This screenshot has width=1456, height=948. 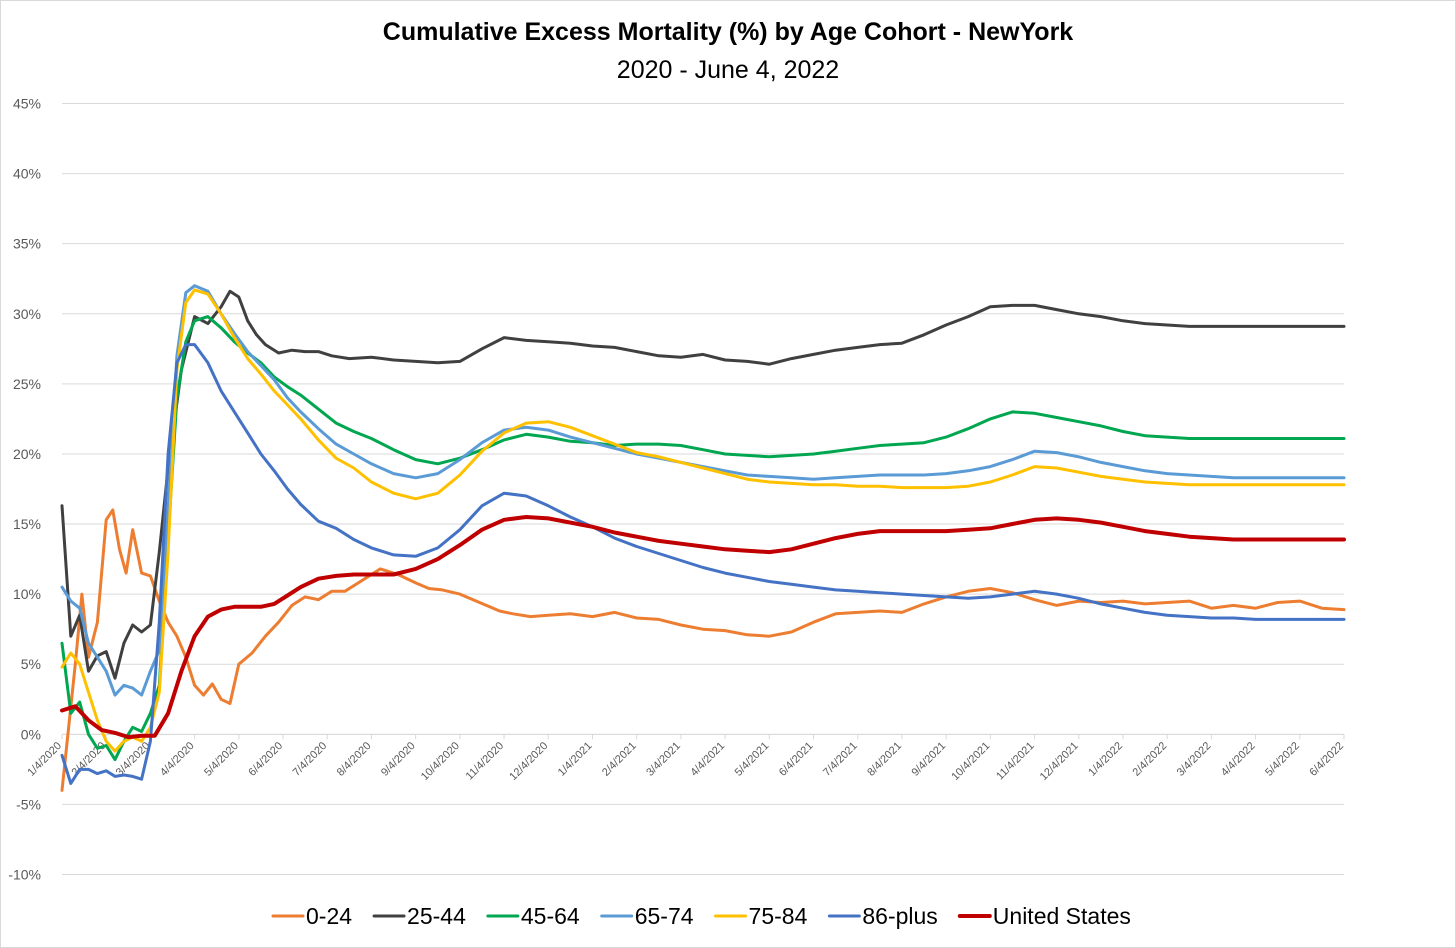 What do you see at coordinates (31, 734) in the screenshot?
I see `y-tick-label: 0%` at bounding box center [31, 734].